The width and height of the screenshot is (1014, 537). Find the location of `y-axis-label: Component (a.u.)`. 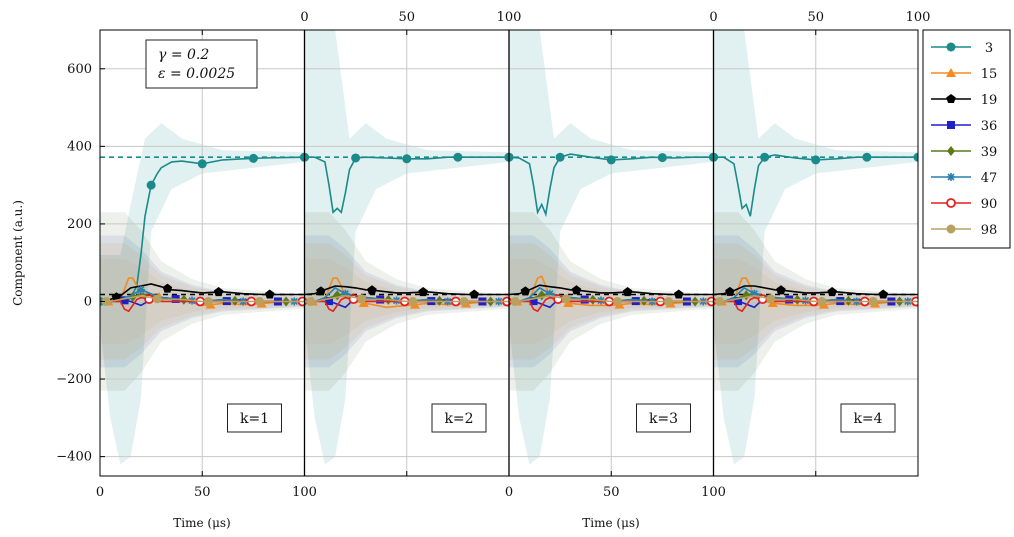

y-axis-label: Component (a.u.) is located at coordinates (18, 253).